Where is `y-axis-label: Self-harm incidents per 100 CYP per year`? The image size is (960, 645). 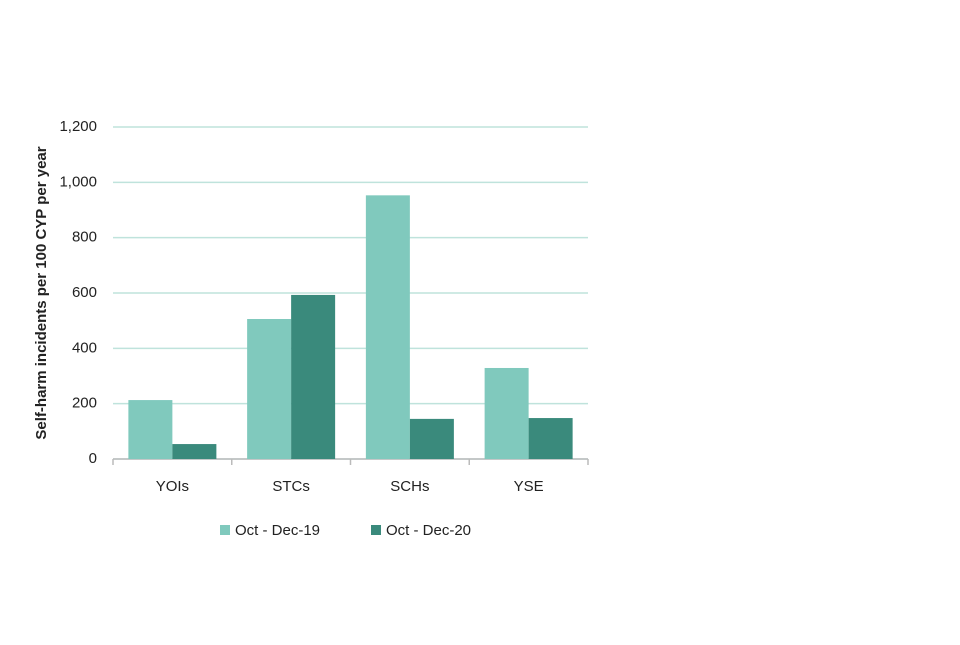 y-axis-label: Self-harm incidents per 100 CYP per year is located at coordinates (41, 292).